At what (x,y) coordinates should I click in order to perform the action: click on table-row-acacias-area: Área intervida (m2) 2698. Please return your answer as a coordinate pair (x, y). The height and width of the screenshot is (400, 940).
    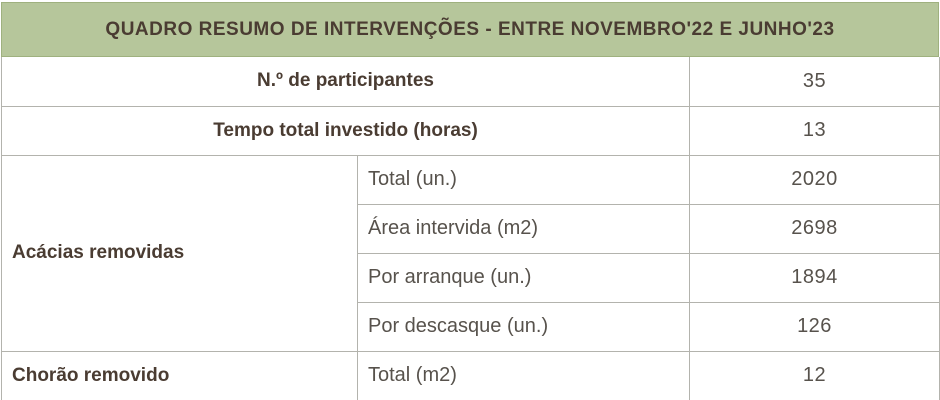
    Looking at the image, I should click on (471, 228).